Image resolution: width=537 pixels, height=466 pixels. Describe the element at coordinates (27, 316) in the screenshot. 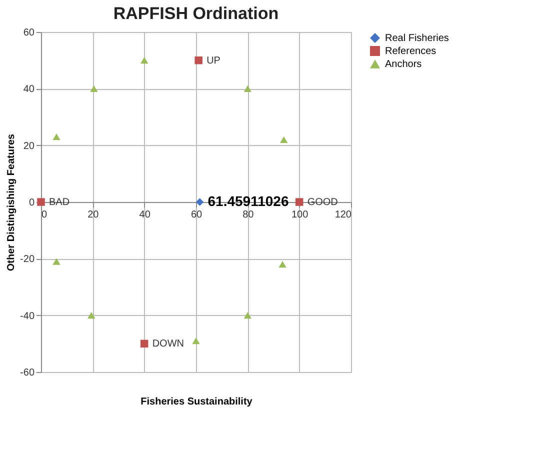

I see `y-tick-label: -40` at that location.